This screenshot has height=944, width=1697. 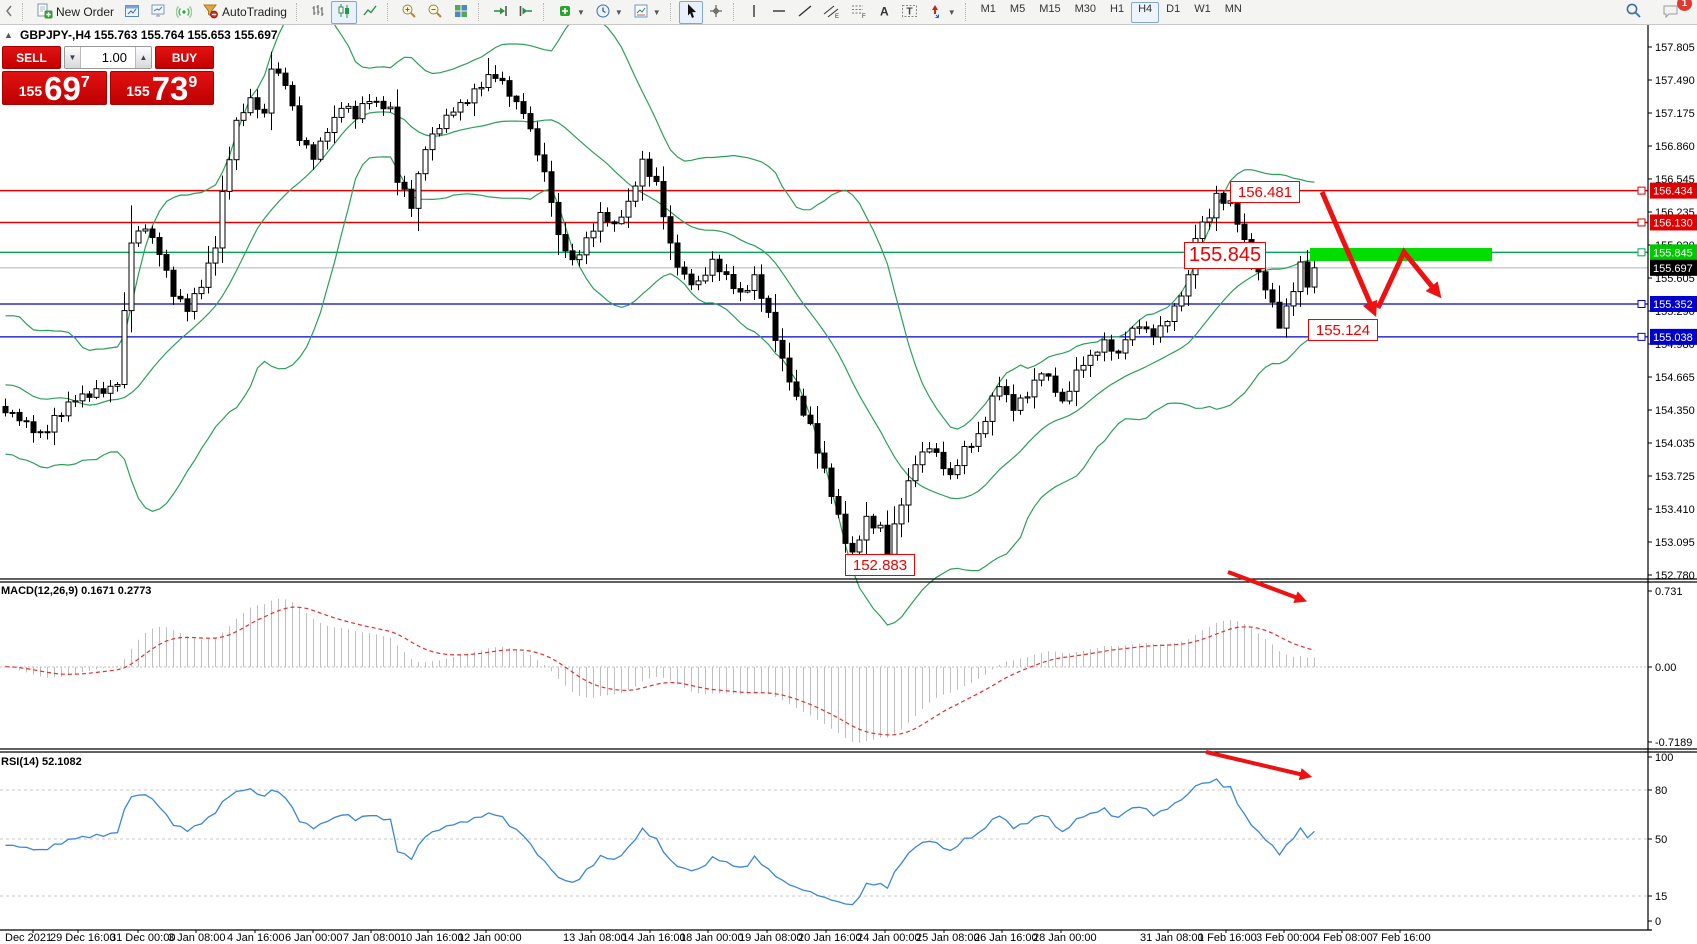 What do you see at coordinates (1675, 543) in the screenshot?
I see `price-axis-label: 153.095` at bounding box center [1675, 543].